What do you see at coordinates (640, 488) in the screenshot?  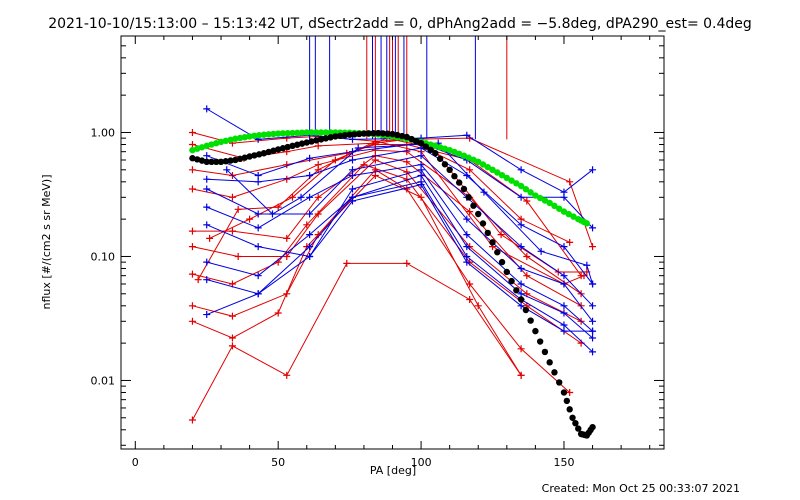 I see `created-timestamp: Created: Mon Oct 25 00:33:07 2021` at bounding box center [640, 488].